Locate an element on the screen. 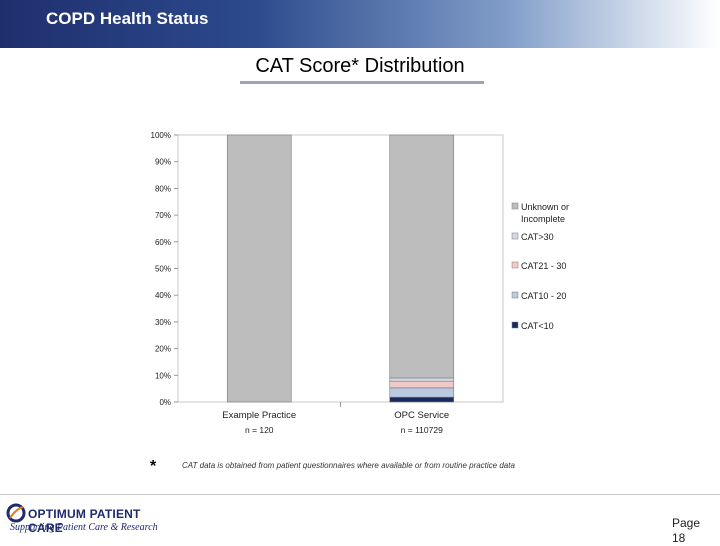  y-tick-label: 70% is located at coordinates (163, 215).